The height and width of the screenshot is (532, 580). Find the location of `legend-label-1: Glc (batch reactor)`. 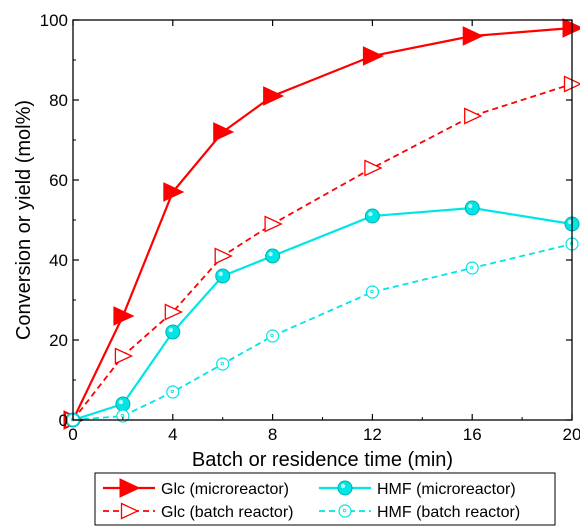

legend-label-1: Glc (batch reactor) is located at coordinates (227, 512).